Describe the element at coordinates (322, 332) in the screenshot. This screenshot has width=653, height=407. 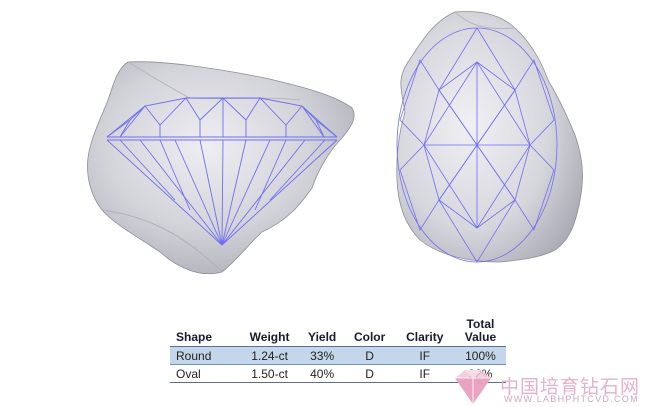
I see `col-header-yield: Yield` at that location.